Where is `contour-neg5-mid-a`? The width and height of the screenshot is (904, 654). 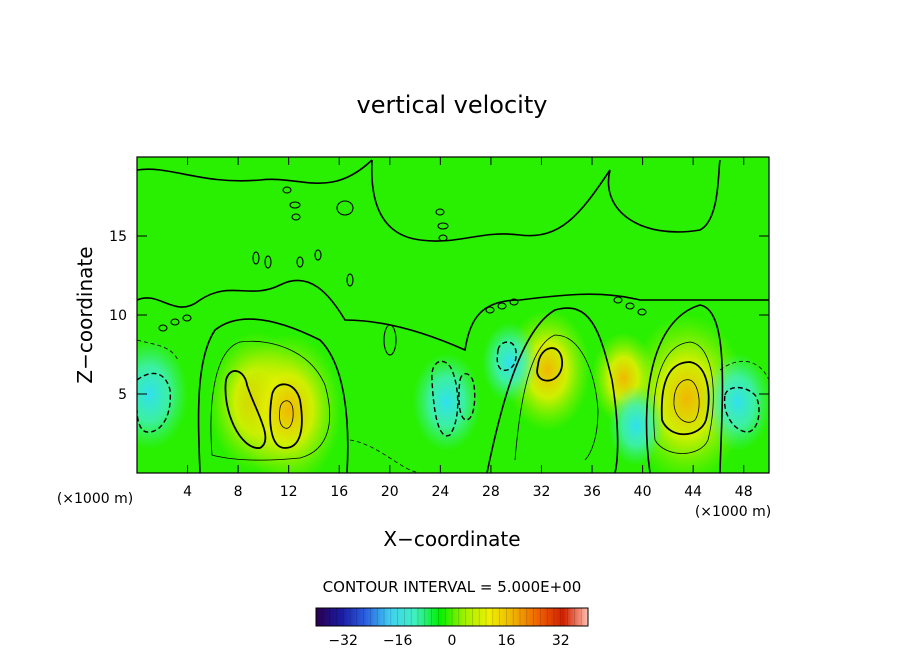 contour-neg5-mid-a is located at coordinates (445, 398).